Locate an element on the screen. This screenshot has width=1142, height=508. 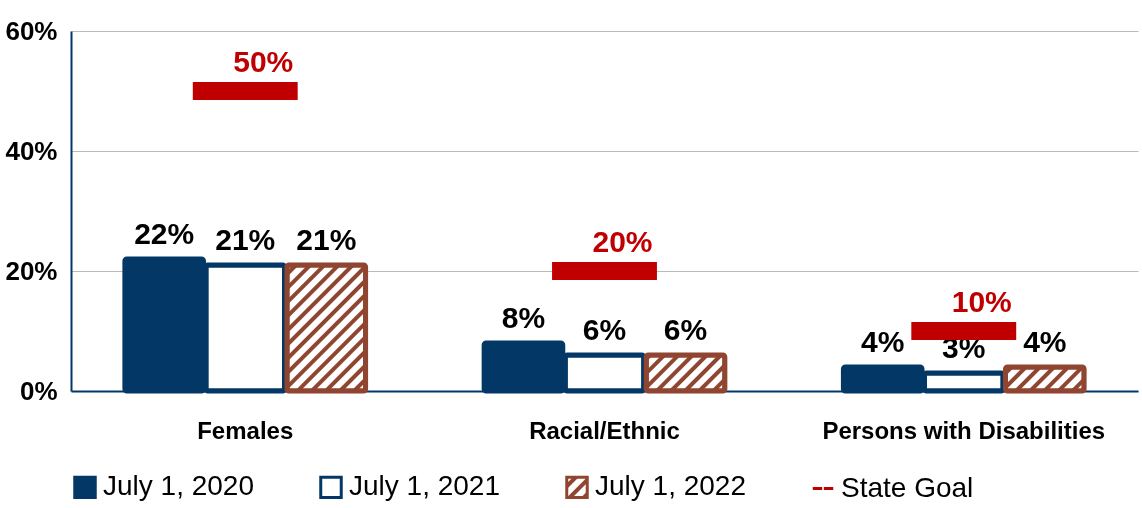
data-label: 22% is located at coordinates (164, 233).